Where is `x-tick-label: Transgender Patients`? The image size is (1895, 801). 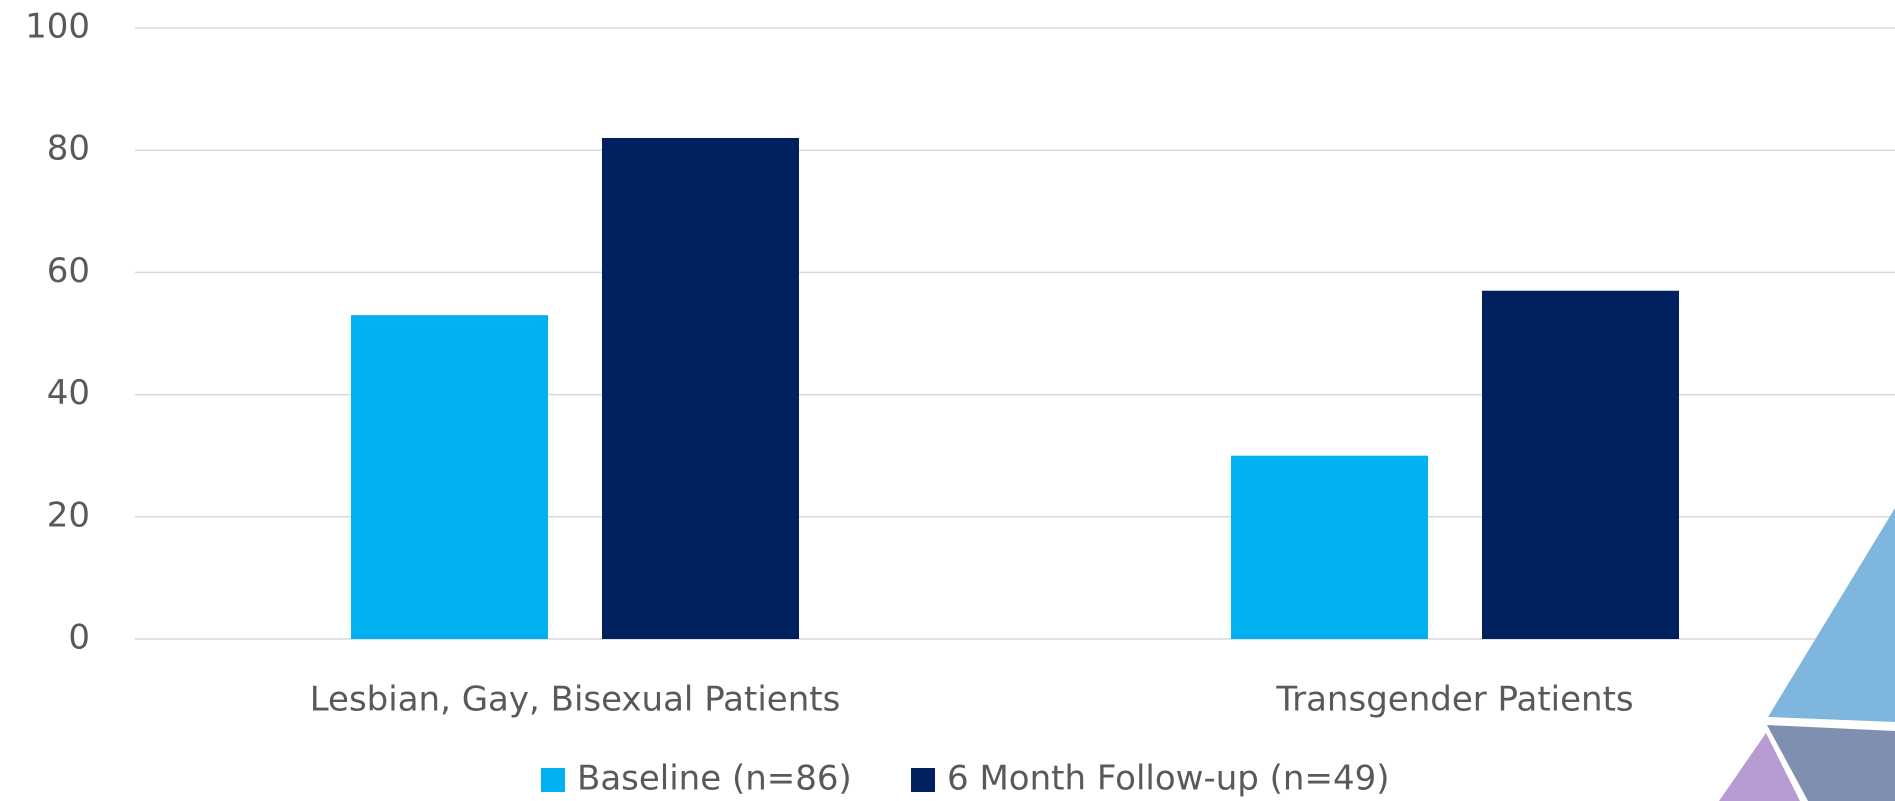 x-tick-label: Transgender Patients is located at coordinates (1454, 700).